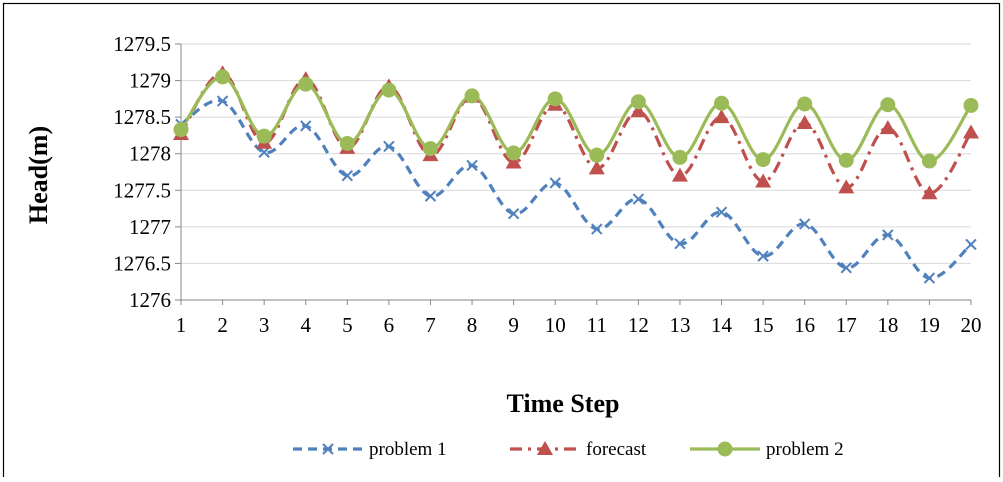 The image size is (1003, 482). Describe the element at coordinates (389, 325) in the screenshot. I see `x-tick-label: 6` at that location.